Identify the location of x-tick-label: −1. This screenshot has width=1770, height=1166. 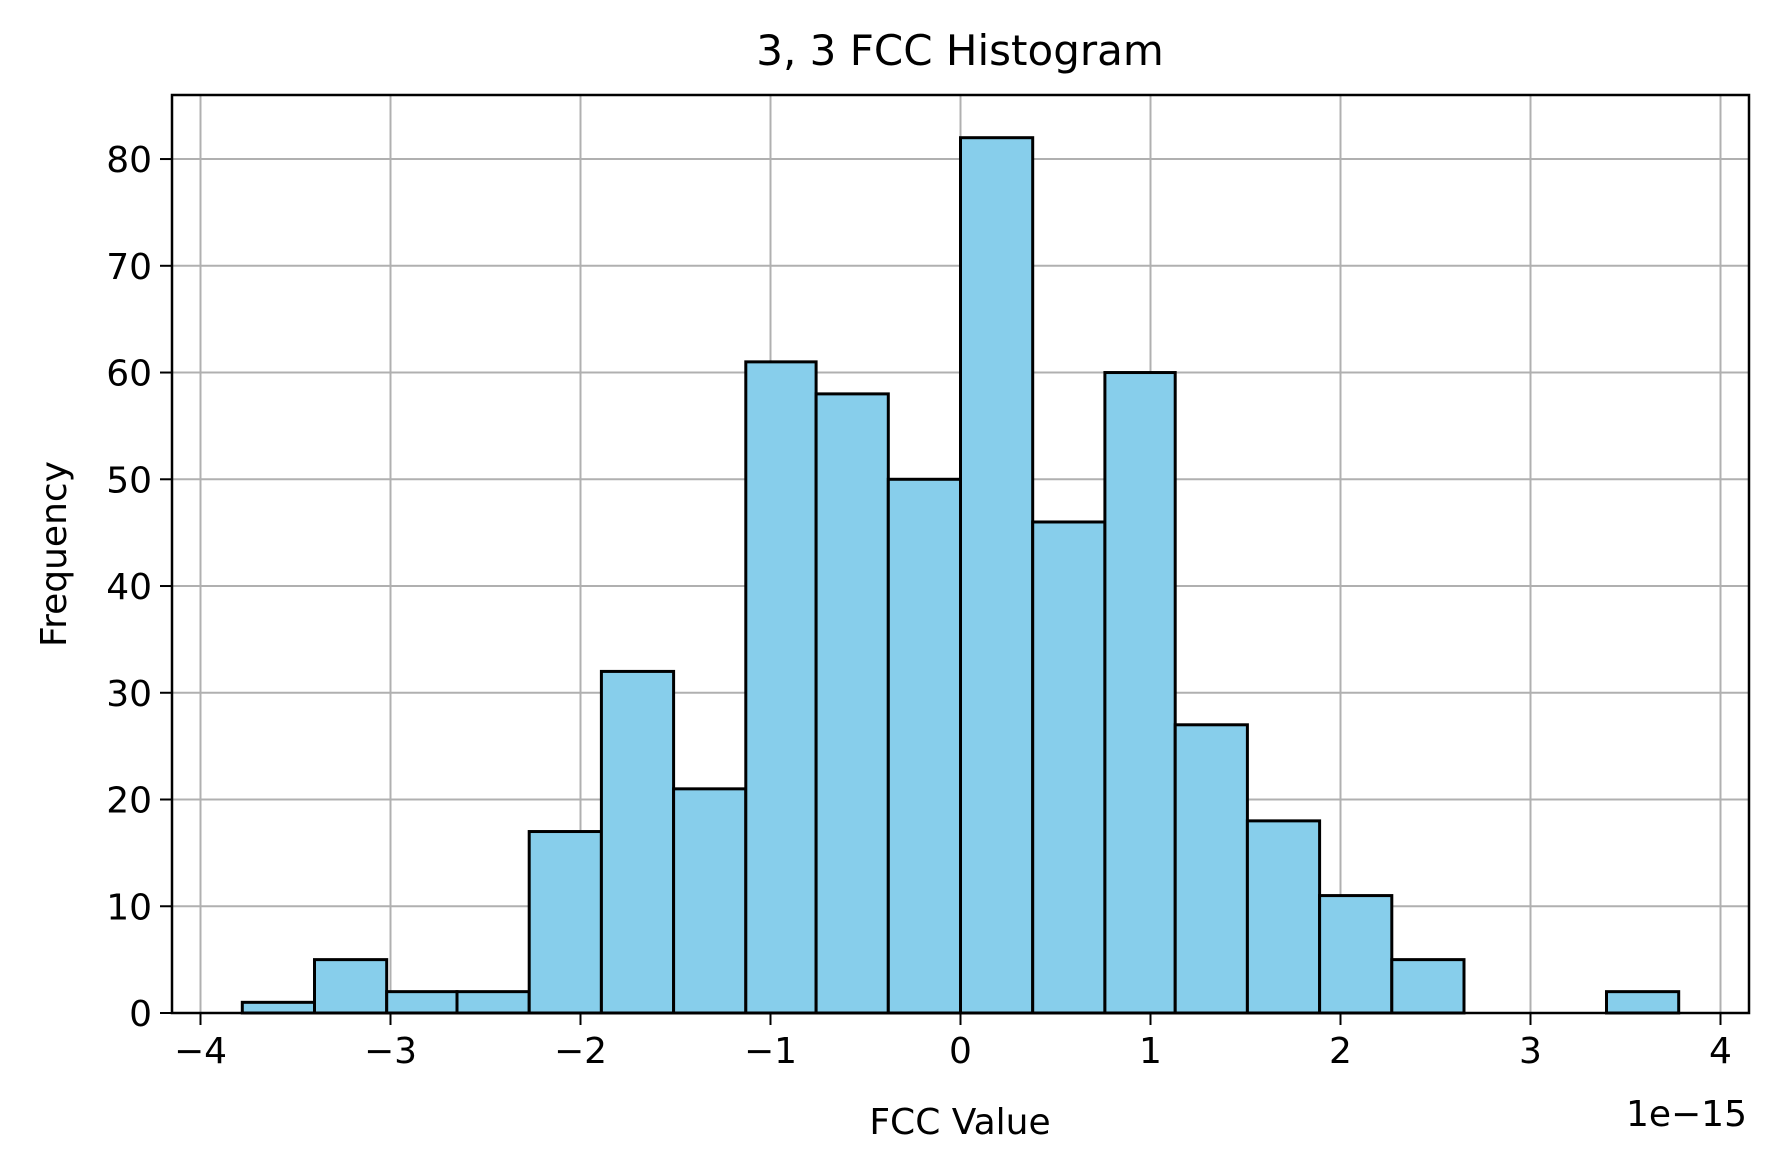
(770, 1051).